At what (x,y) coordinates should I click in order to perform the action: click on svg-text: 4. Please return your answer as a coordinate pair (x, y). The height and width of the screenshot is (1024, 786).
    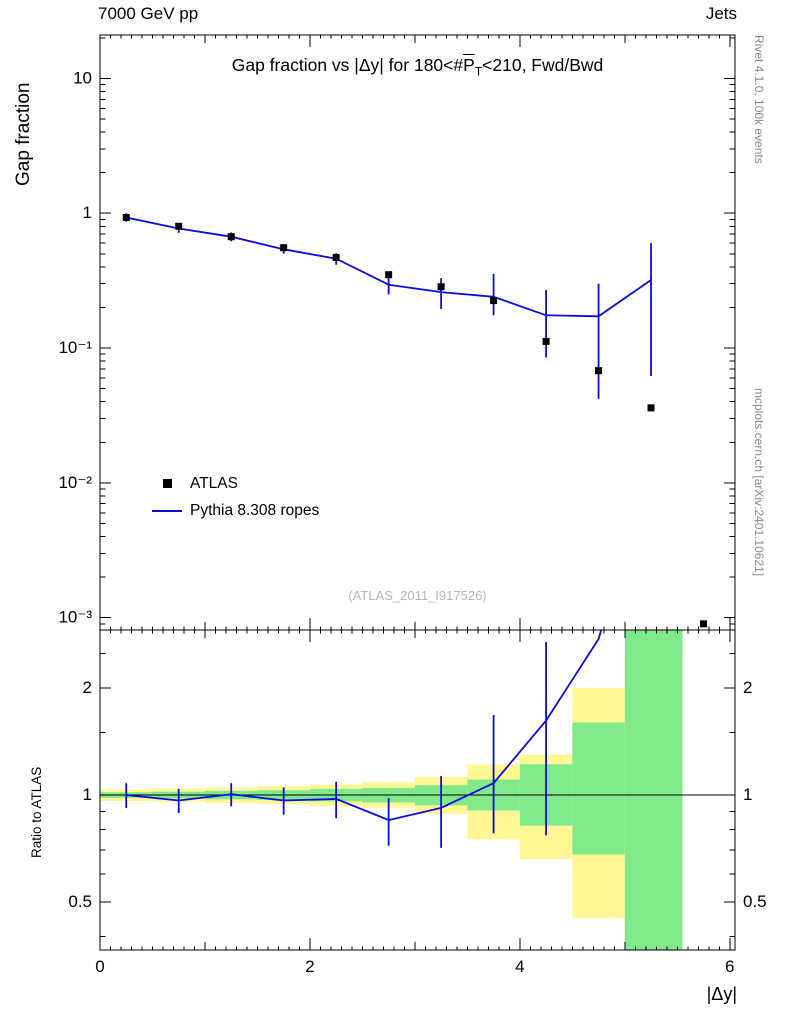
    Looking at the image, I should click on (519, 966).